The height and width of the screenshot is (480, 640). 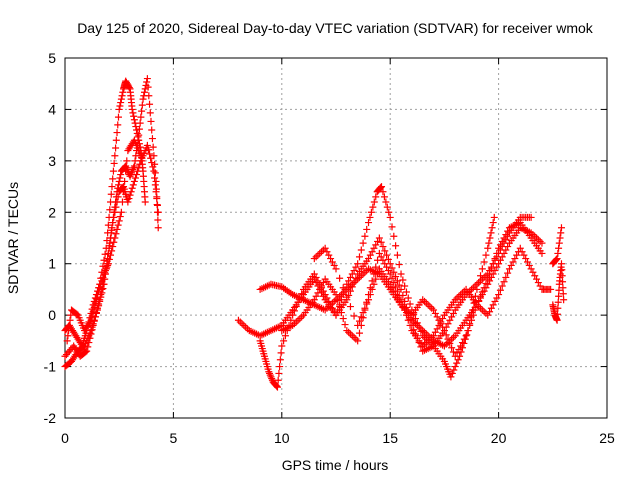 I want to click on y-tick-label: 3, so click(x=52, y=161).